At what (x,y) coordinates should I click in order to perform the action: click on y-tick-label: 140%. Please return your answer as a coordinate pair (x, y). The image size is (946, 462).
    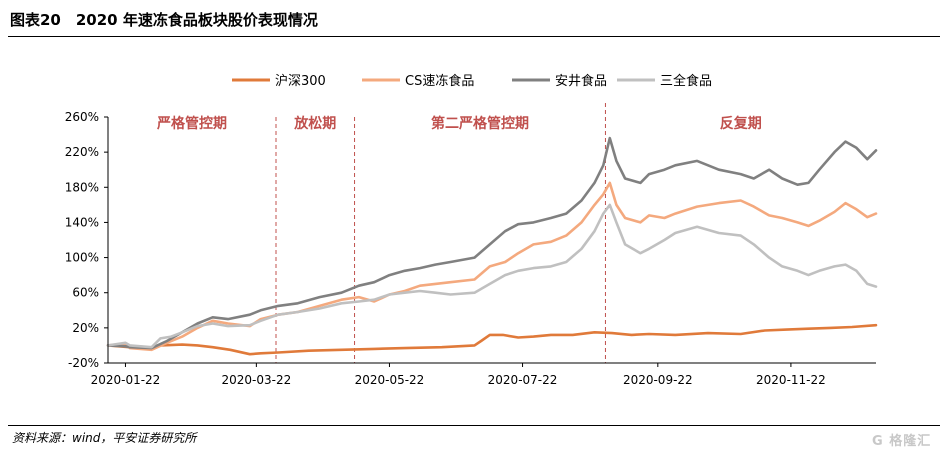
    Looking at the image, I should click on (82, 222).